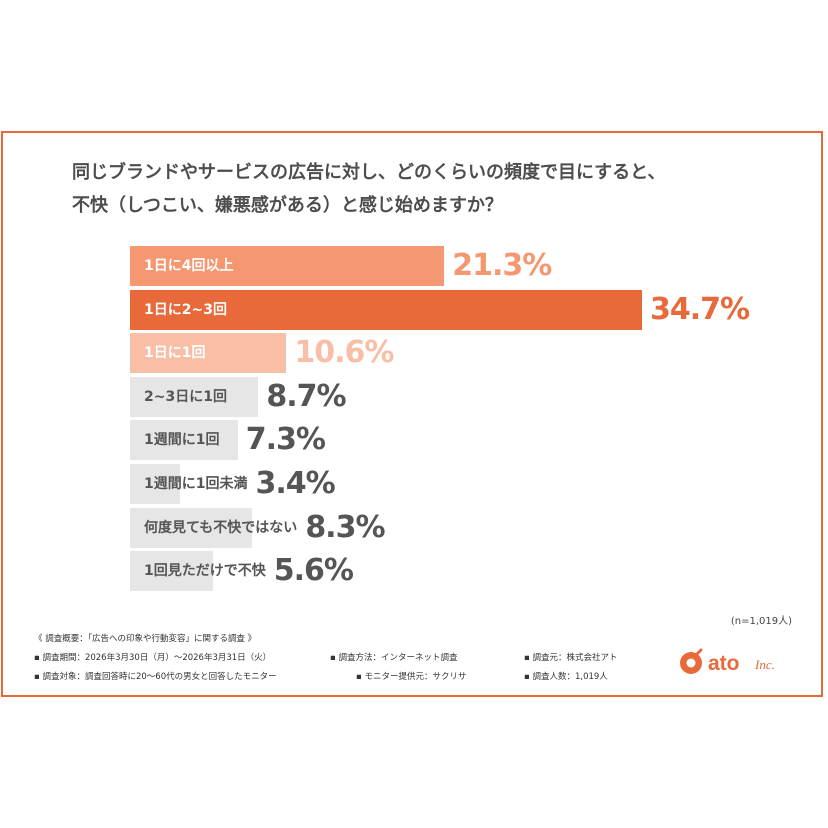 This screenshot has width=828, height=828. What do you see at coordinates (724, 663) in the screenshot?
I see `logo-text: ato` at bounding box center [724, 663].